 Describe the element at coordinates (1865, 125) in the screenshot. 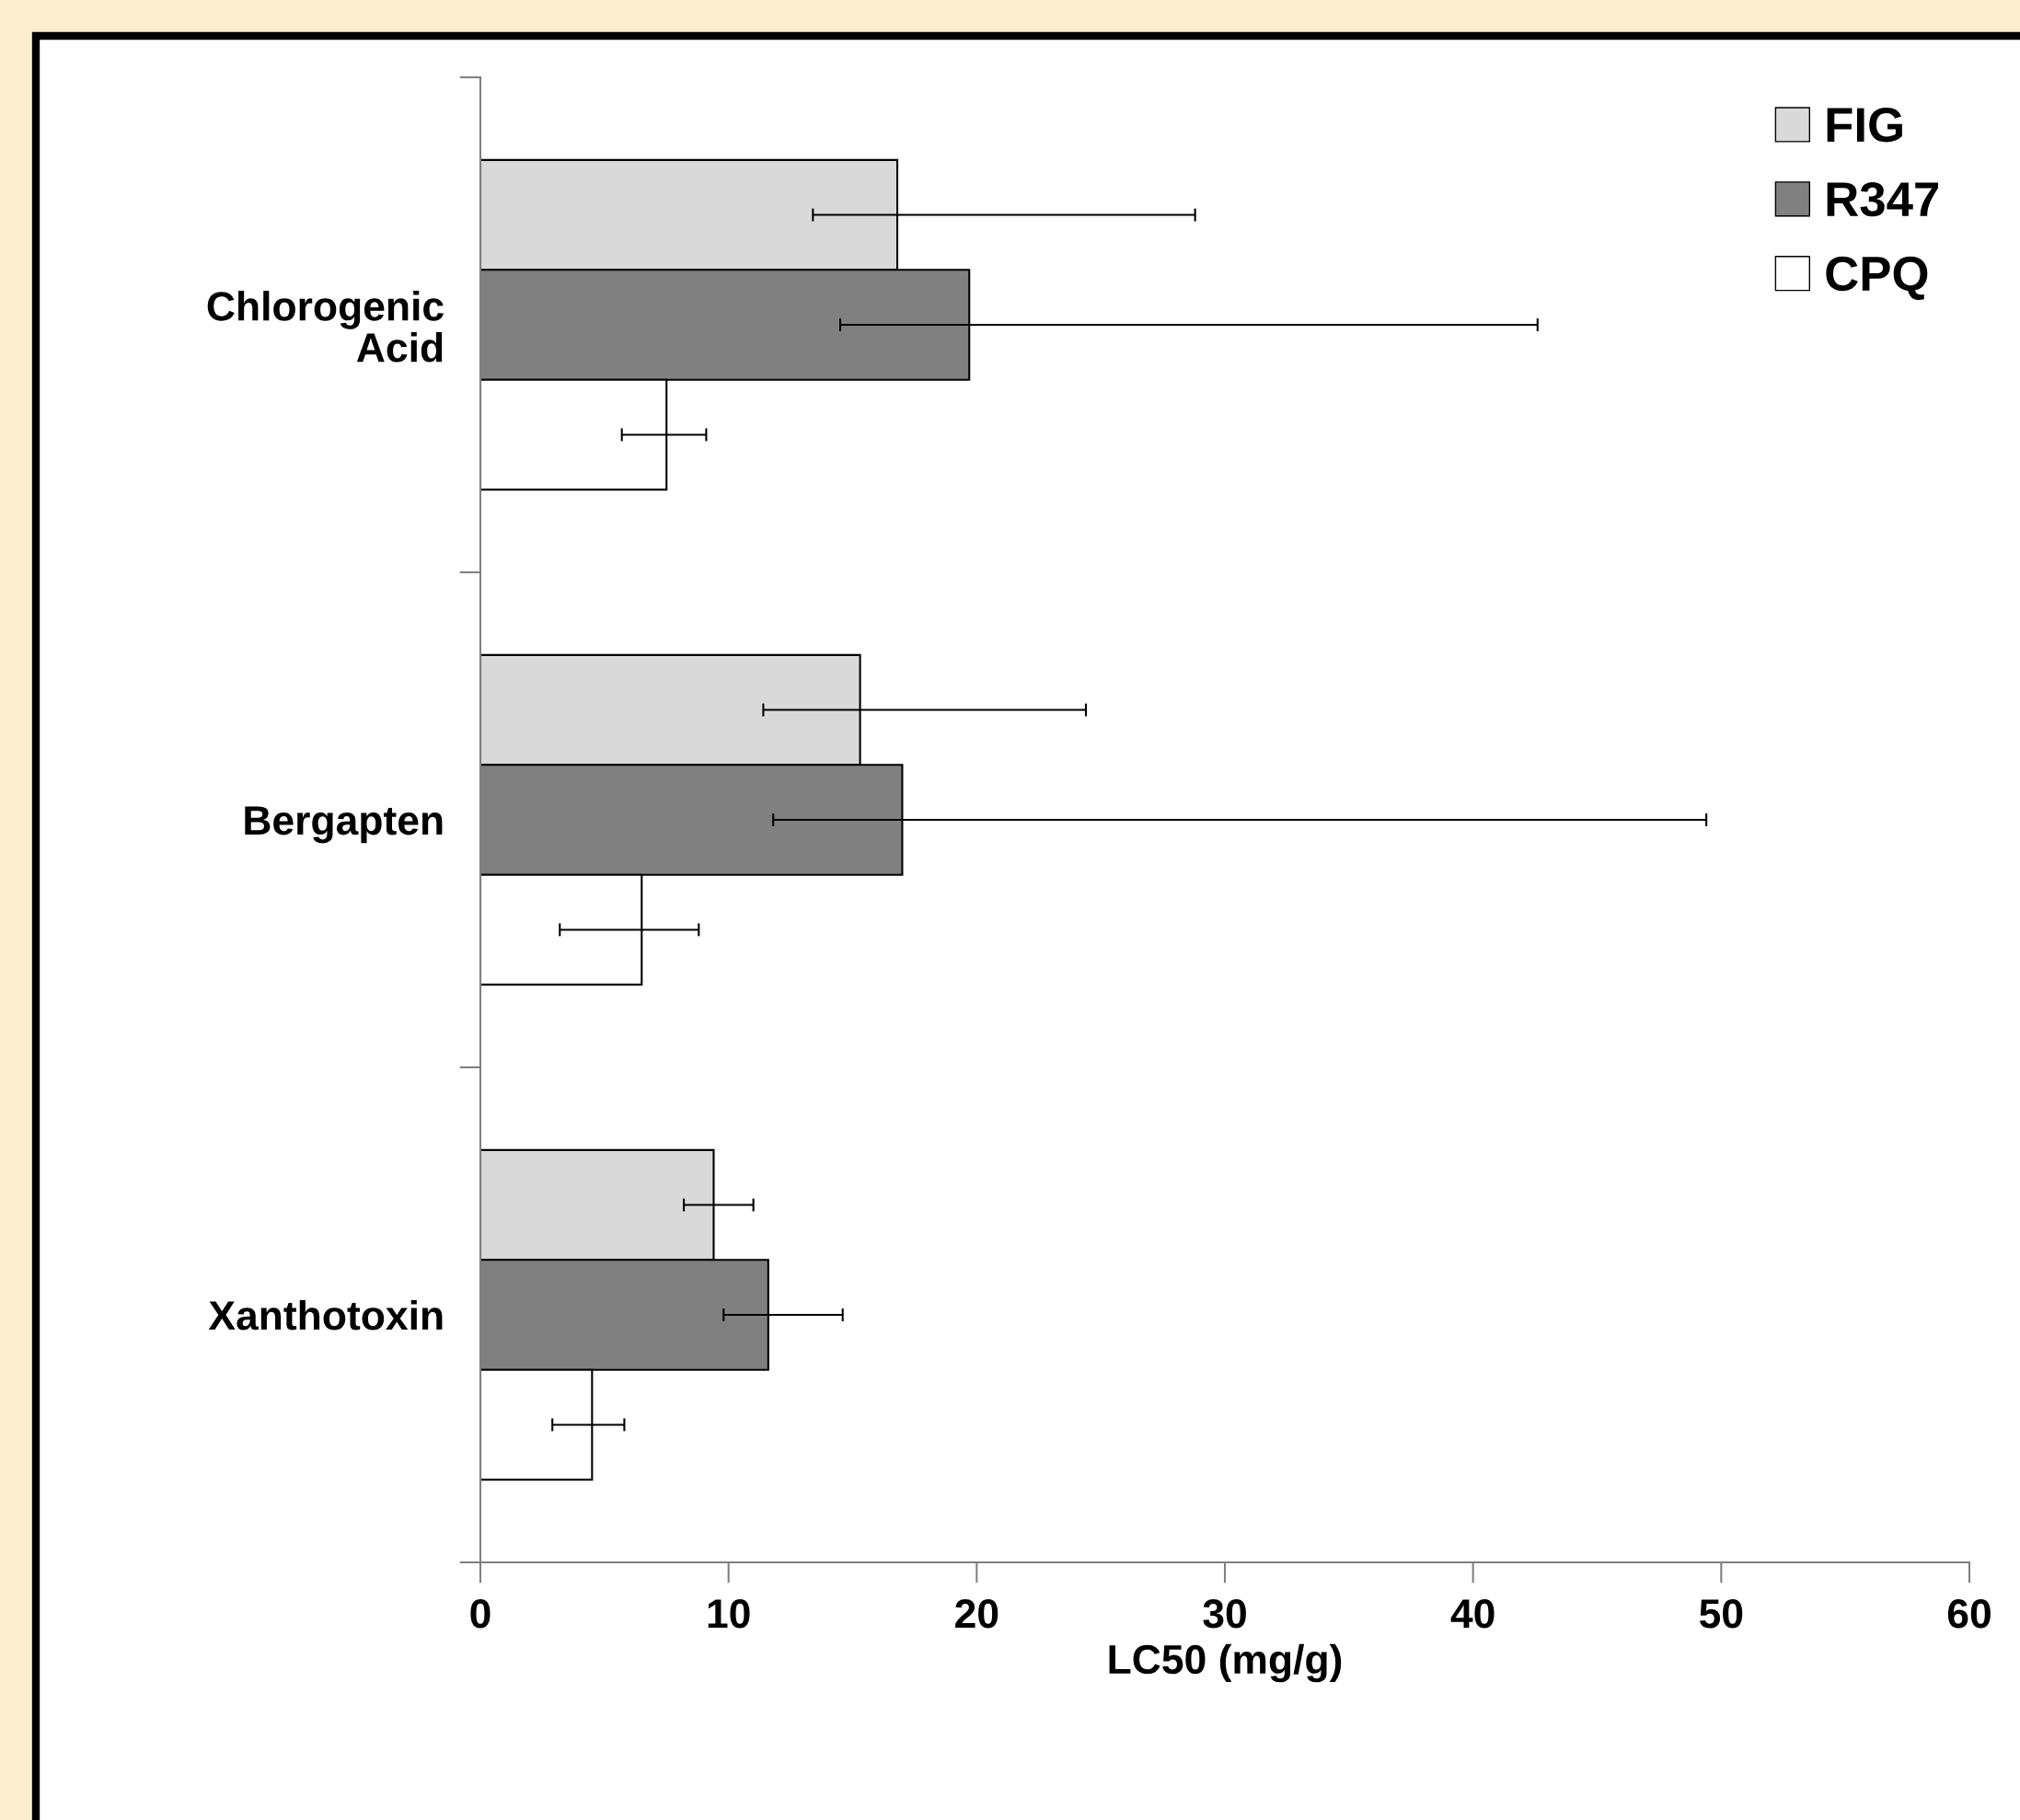

I see `legend-label: FIG` at that location.